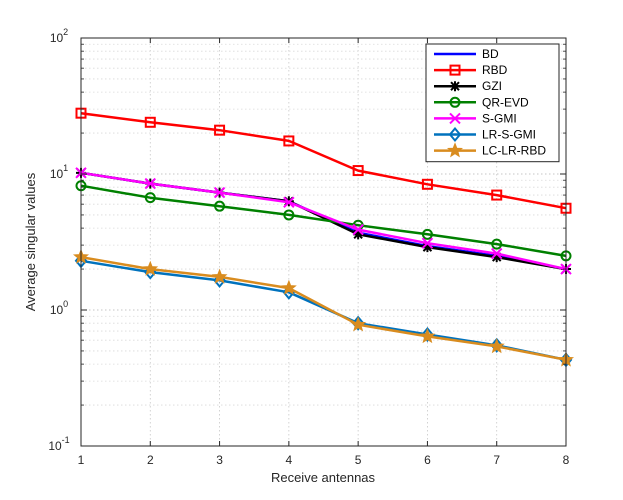 This screenshot has height=500, width=623. Describe the element at coordinates (150, 460) in the screenshot. I see `x-tick-label: 2` at that location.